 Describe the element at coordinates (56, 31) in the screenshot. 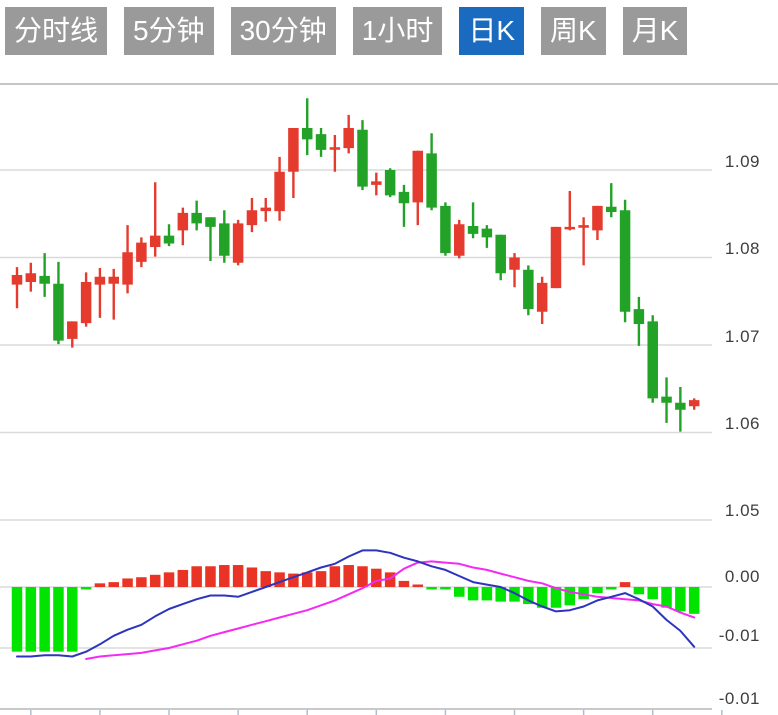

I see `tab-time-line: 分时线` at that location.